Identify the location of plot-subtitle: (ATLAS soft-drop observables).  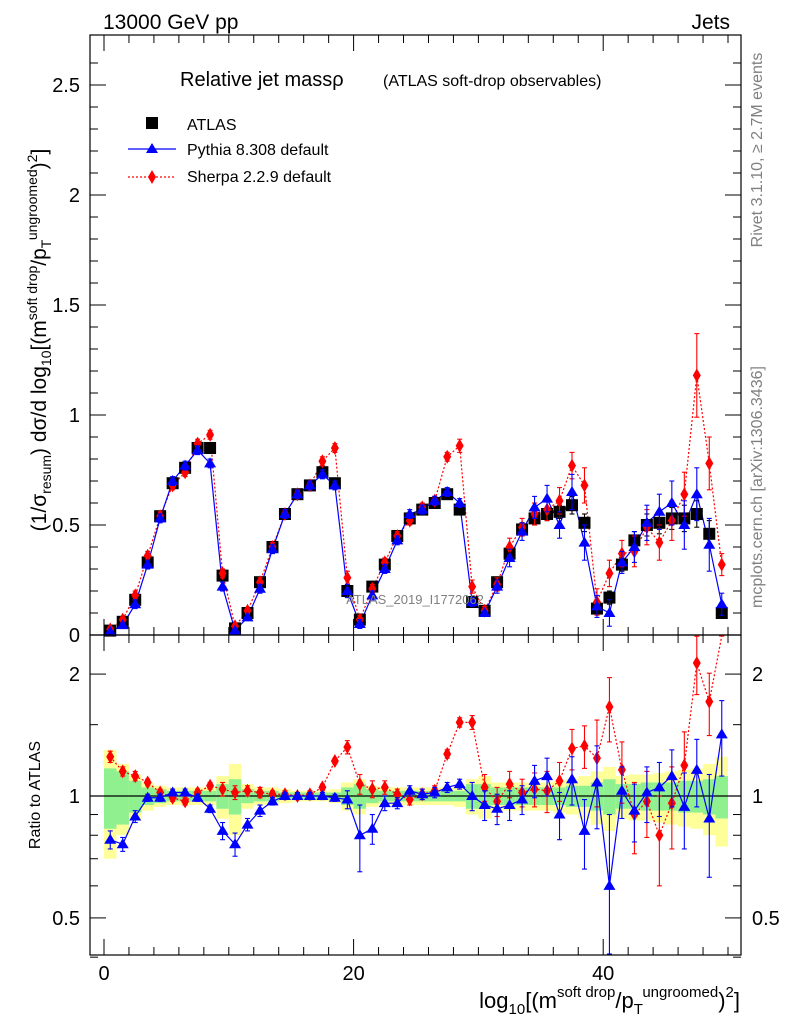
(492, 81).